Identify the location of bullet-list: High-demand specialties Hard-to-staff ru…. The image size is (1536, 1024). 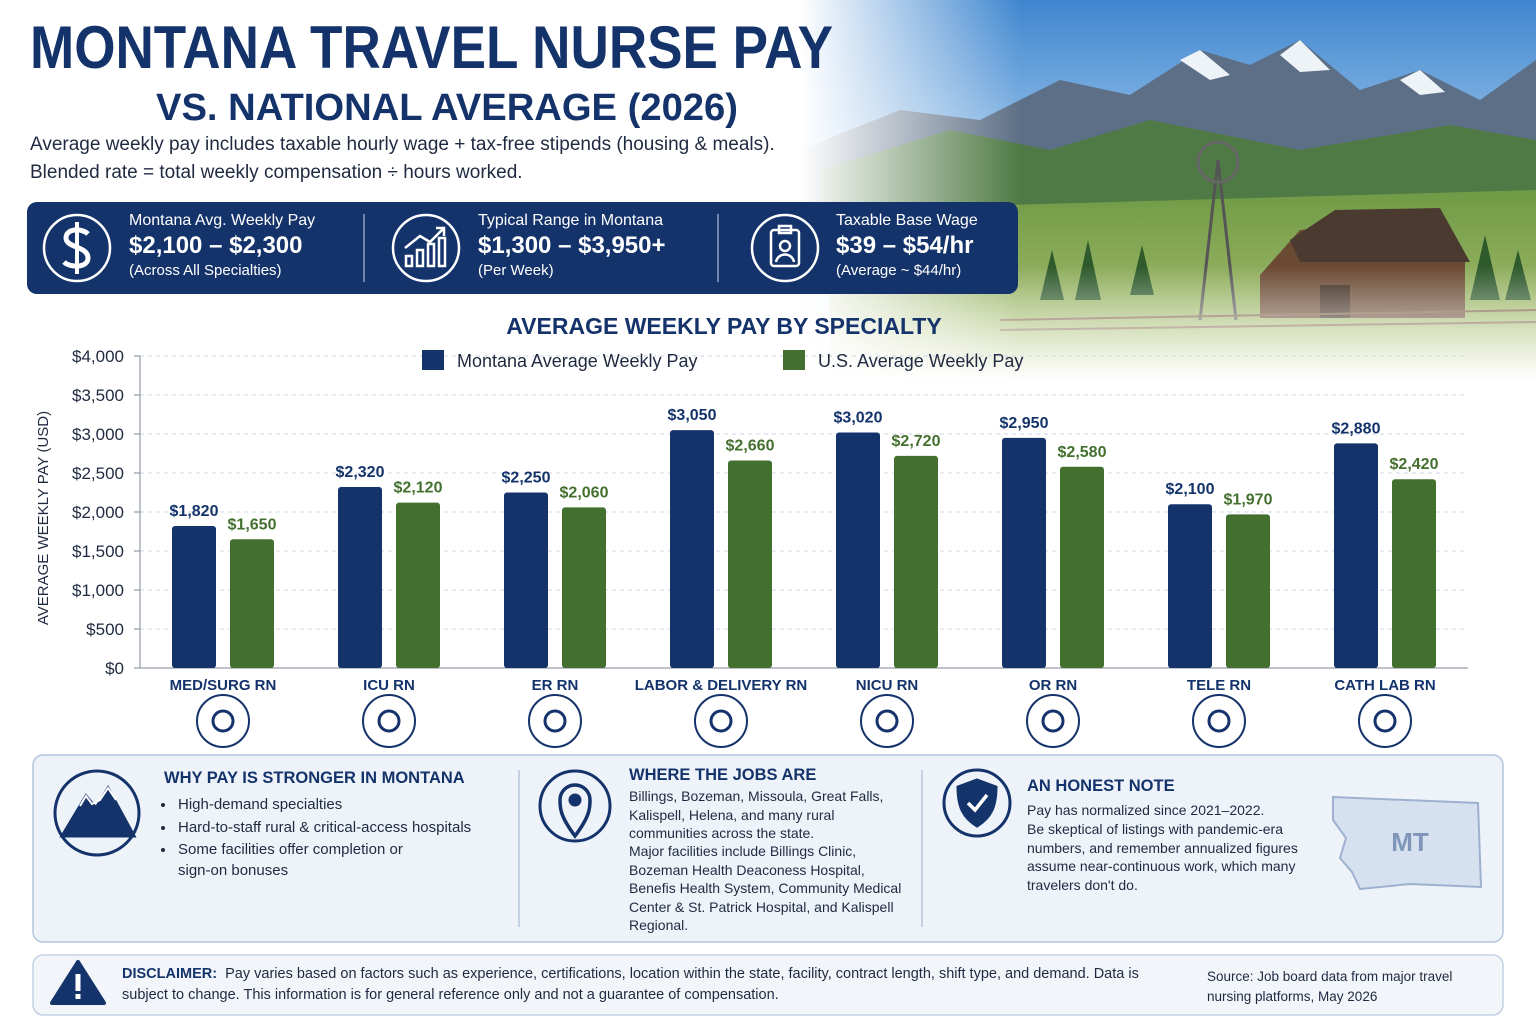
(334, 837).